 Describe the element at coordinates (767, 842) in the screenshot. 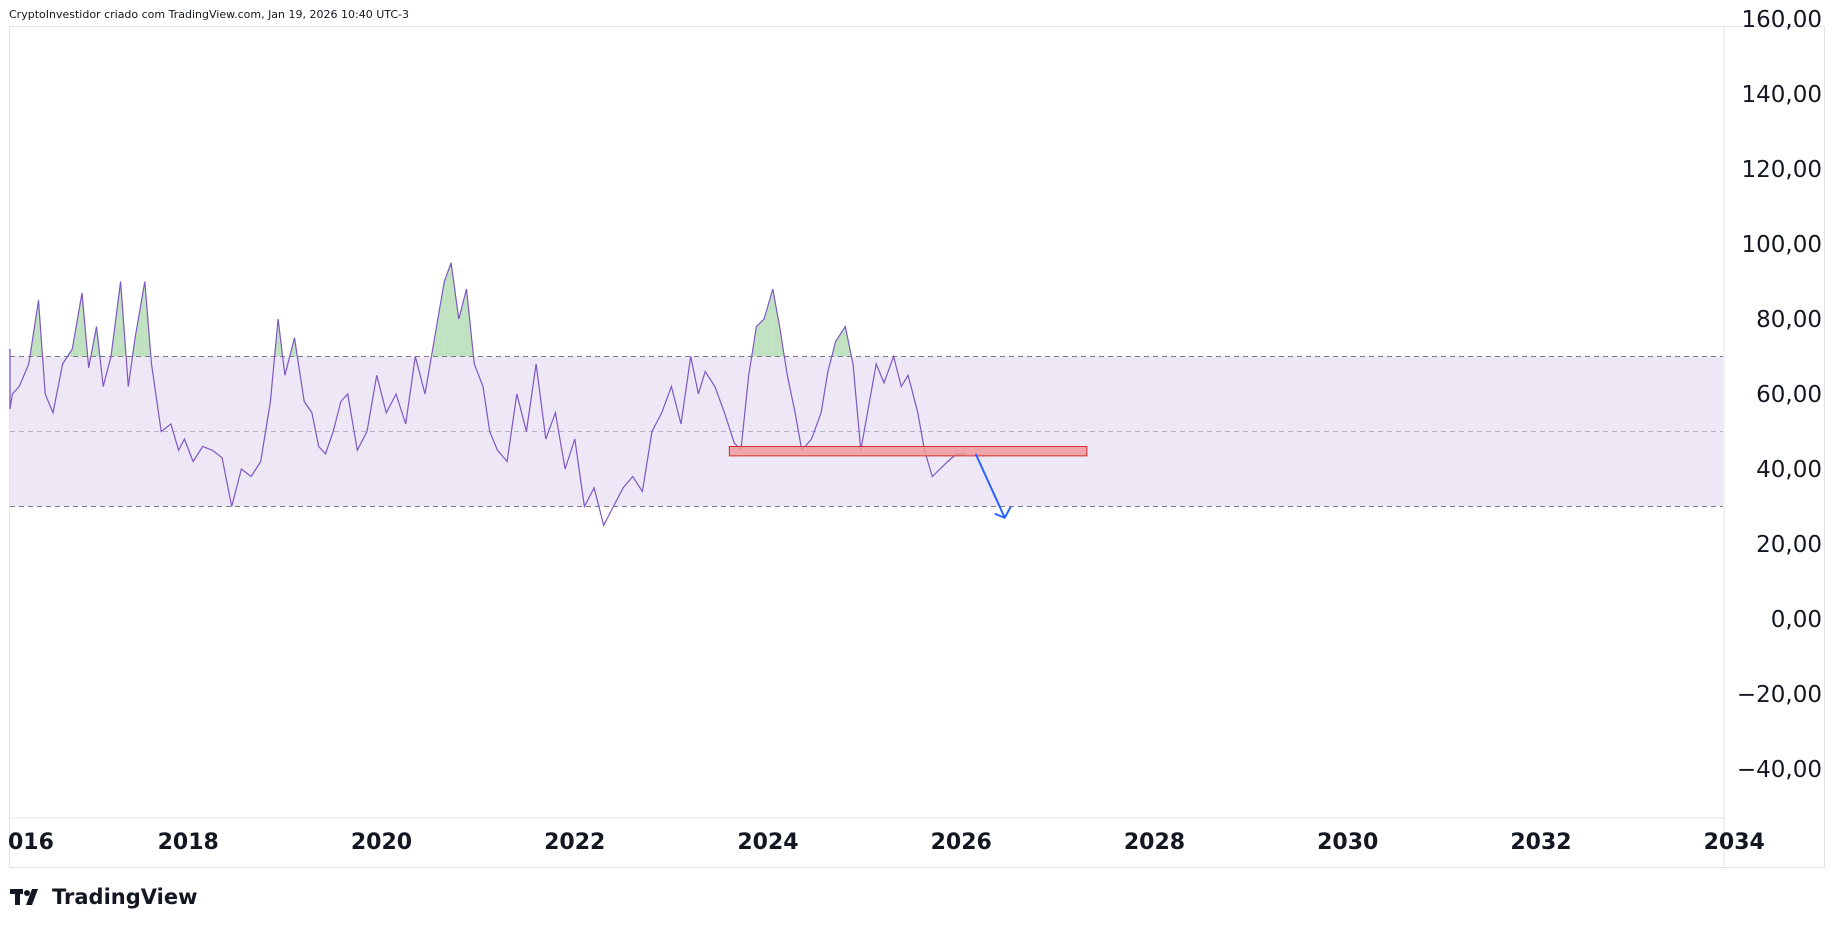

I see `x-tick-label: 2024` at that location.